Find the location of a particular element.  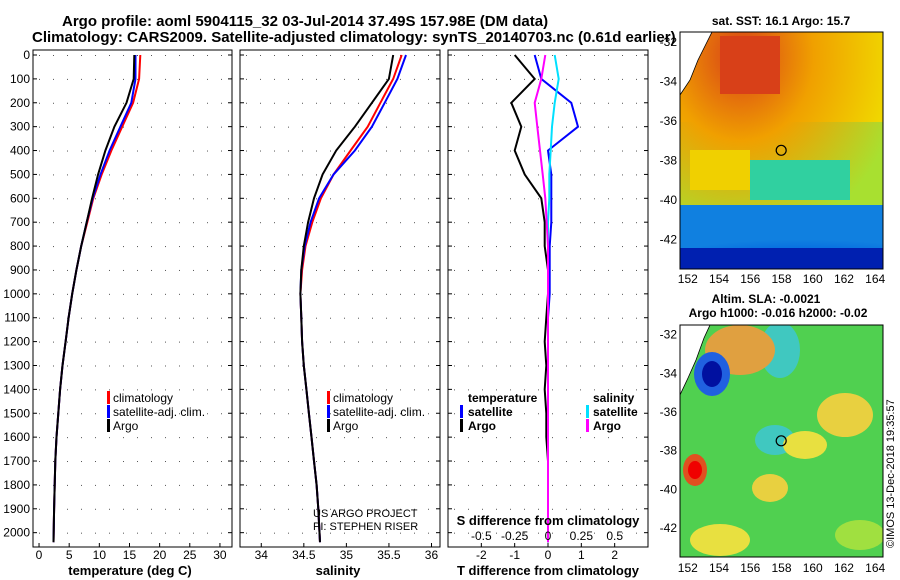

sst-float-marker is located at coordinates (781, 150).